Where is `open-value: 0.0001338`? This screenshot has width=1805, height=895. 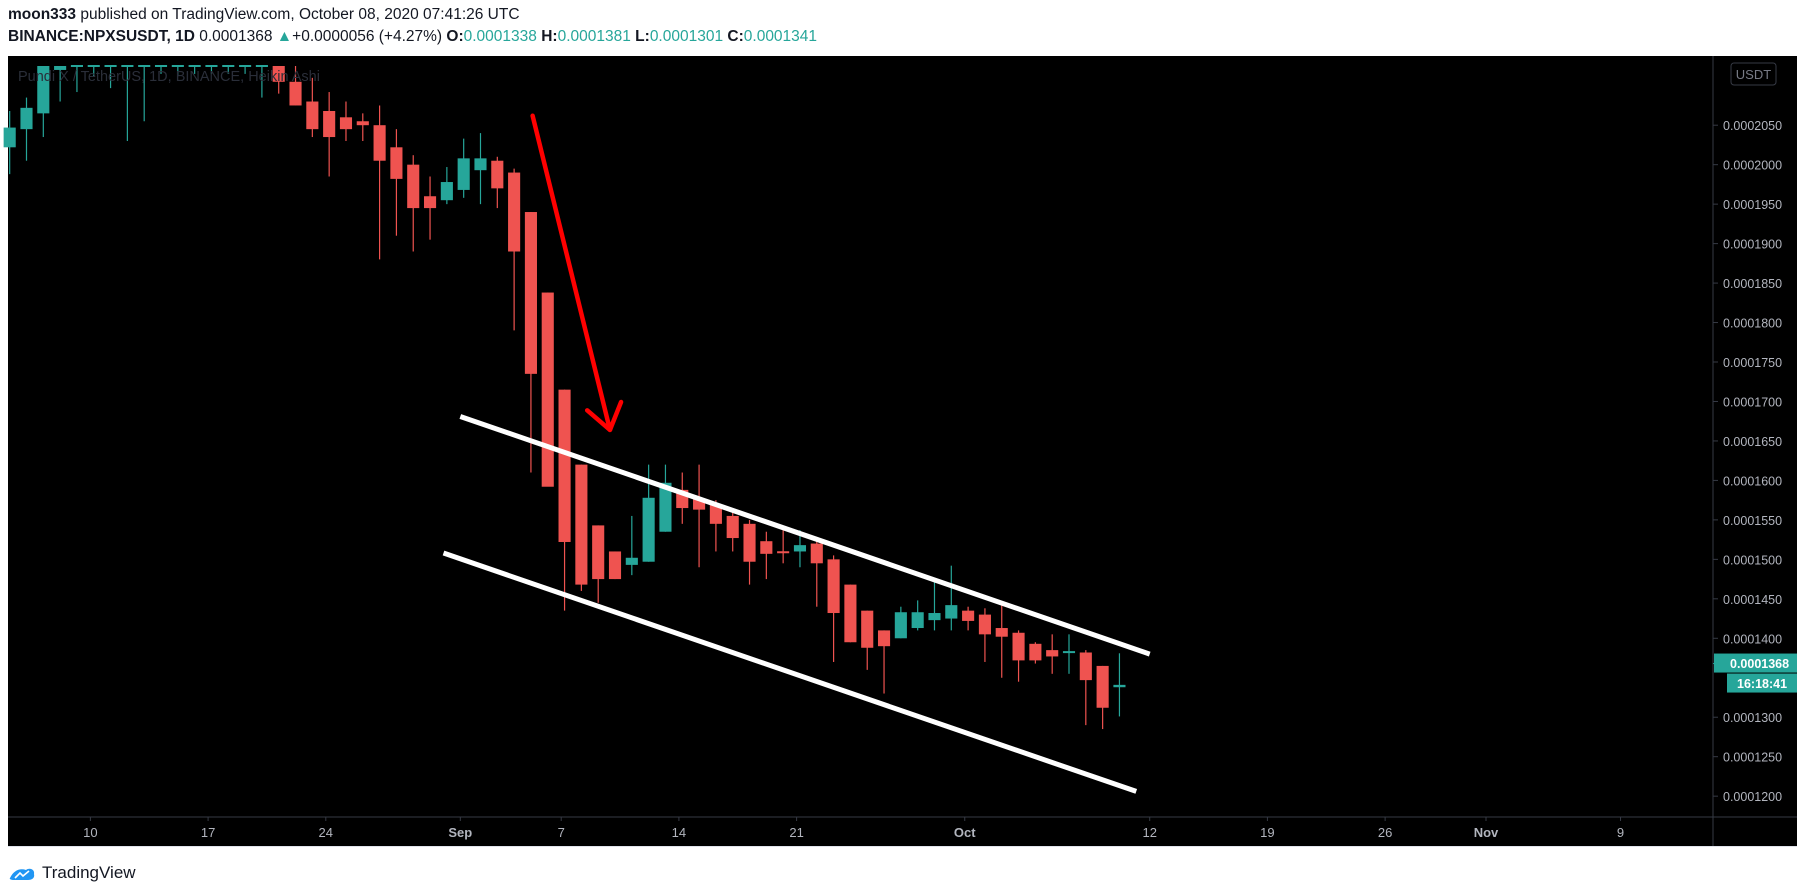 open-value: 0.0001338 is located at coordinates (500, 36).